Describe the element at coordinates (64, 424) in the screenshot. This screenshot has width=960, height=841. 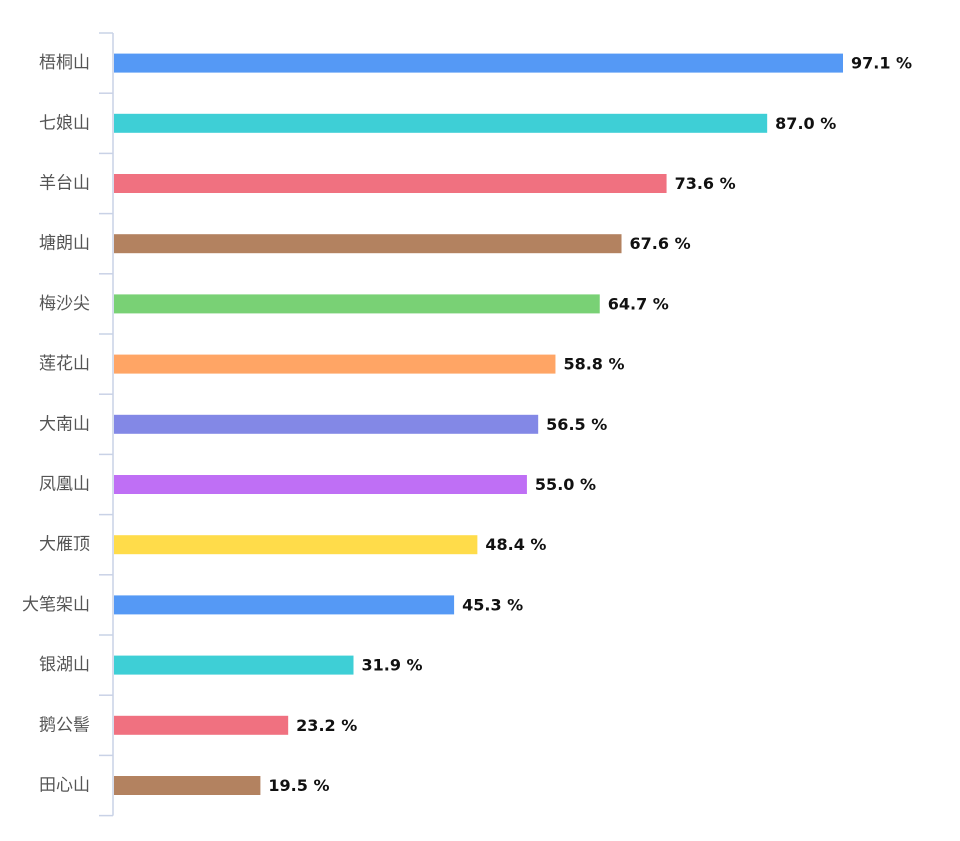
I see `category-label: 大南山` at that location.